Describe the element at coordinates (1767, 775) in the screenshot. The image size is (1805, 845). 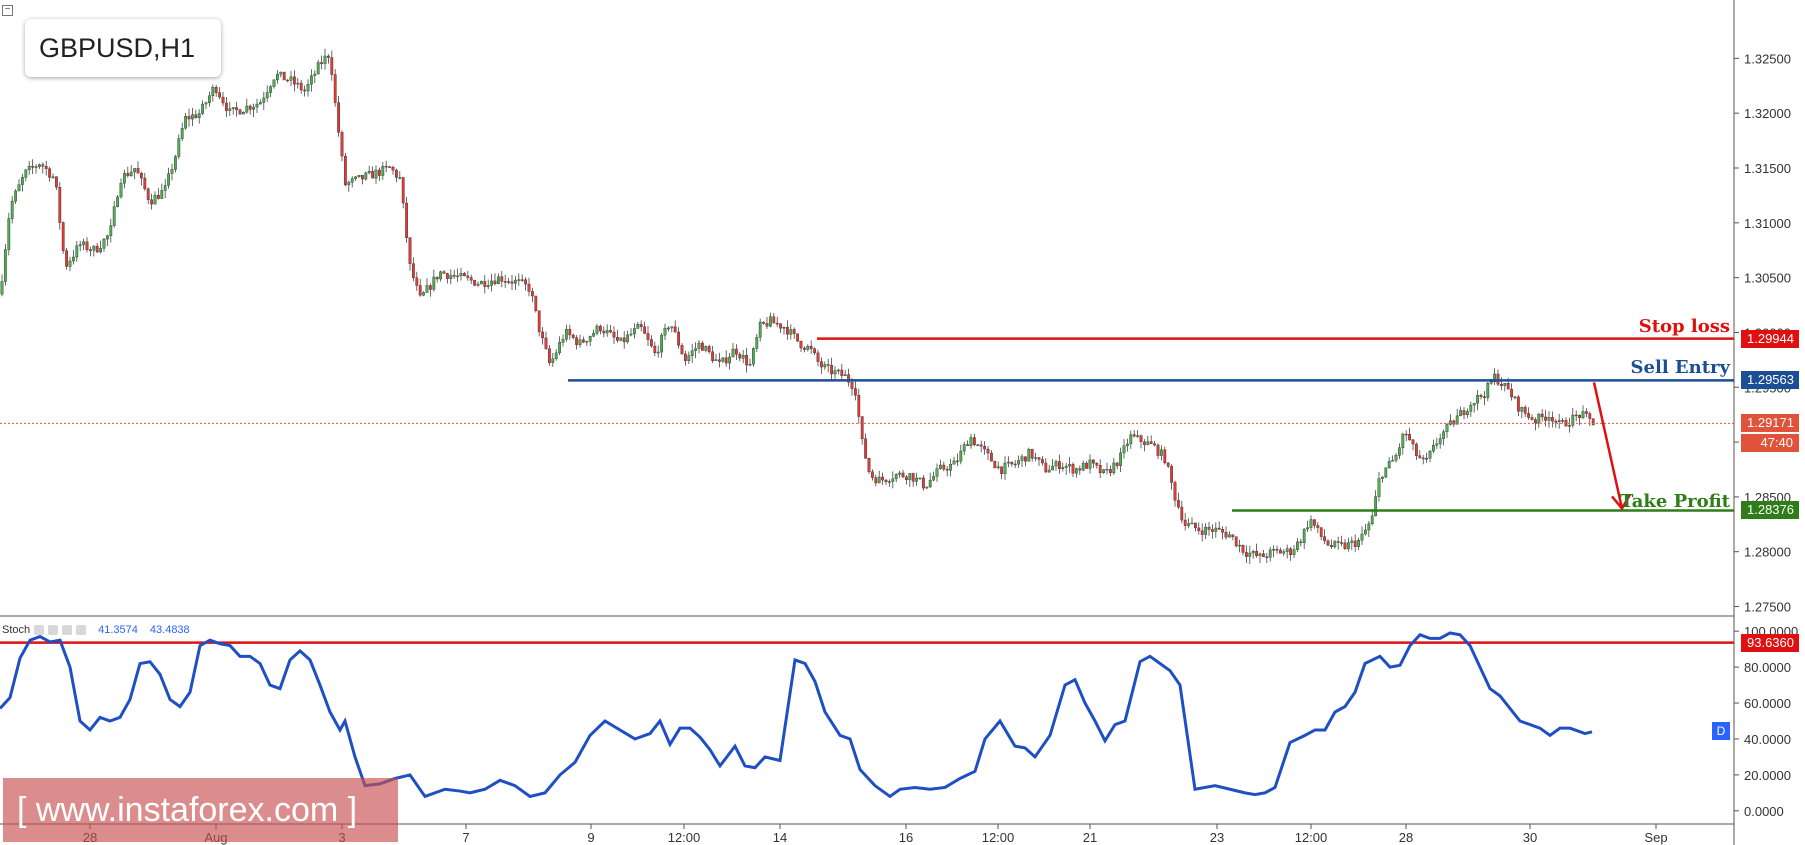
I see `stoch-tick-label: 20.0000` at that location.